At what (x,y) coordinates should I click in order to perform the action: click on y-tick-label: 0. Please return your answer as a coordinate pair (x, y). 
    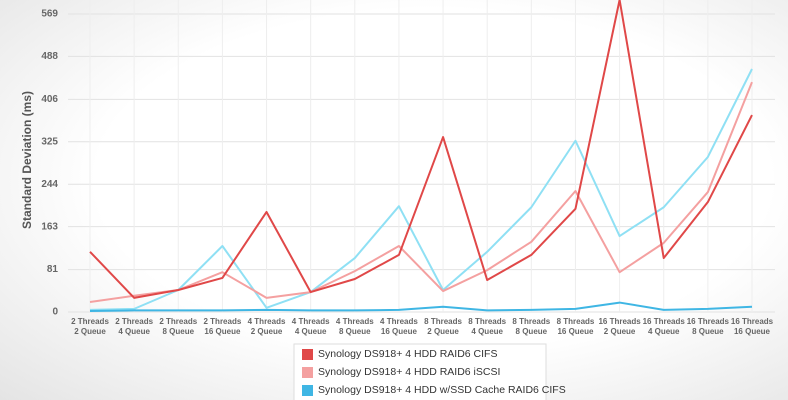
    Looking at the image, I should click on (55, 312).